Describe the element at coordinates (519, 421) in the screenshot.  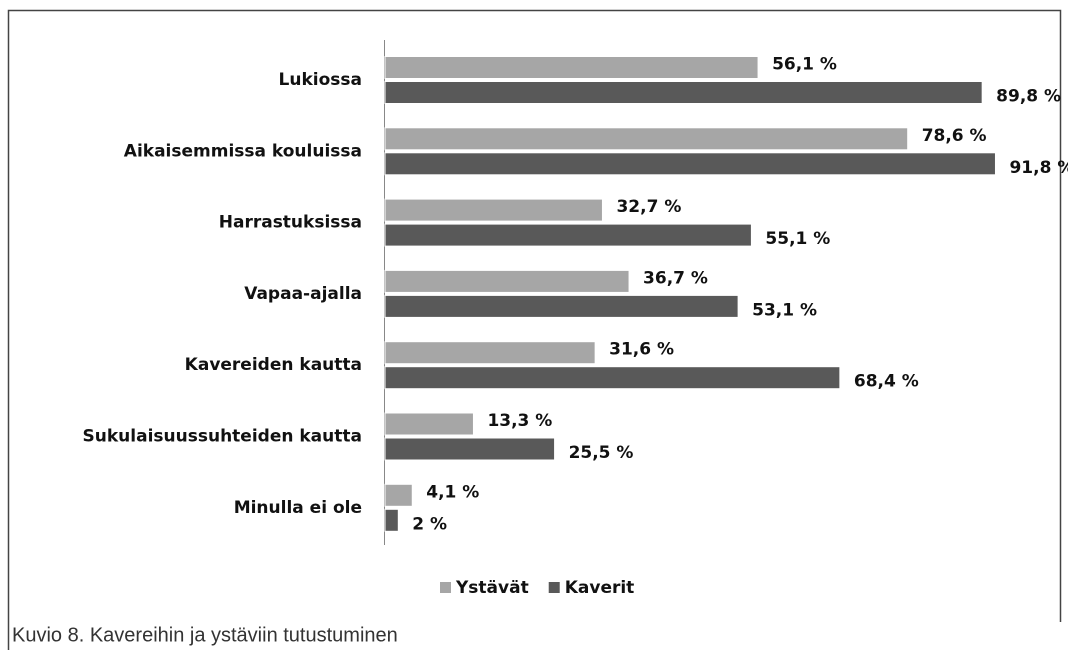
I see `value-label: 13,3 %` at that location.